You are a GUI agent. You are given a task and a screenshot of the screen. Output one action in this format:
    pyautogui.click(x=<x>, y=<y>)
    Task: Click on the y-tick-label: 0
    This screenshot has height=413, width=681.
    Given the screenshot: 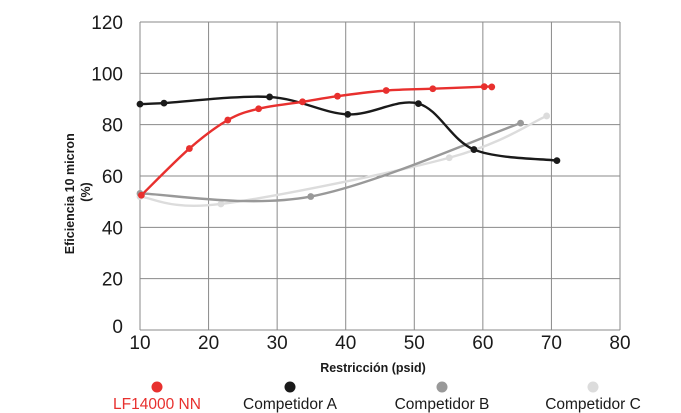 What is the action you would take?
    pyautogui.click(x=117, y=327)
    